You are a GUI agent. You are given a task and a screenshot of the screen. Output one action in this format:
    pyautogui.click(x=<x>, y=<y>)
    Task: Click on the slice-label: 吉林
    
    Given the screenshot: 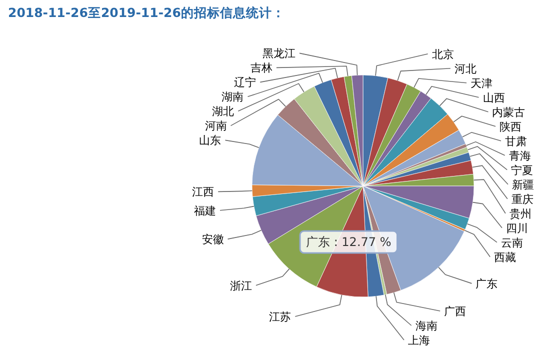 What is the action you would take?
    pyautogui.click(x=261, y=68)
    